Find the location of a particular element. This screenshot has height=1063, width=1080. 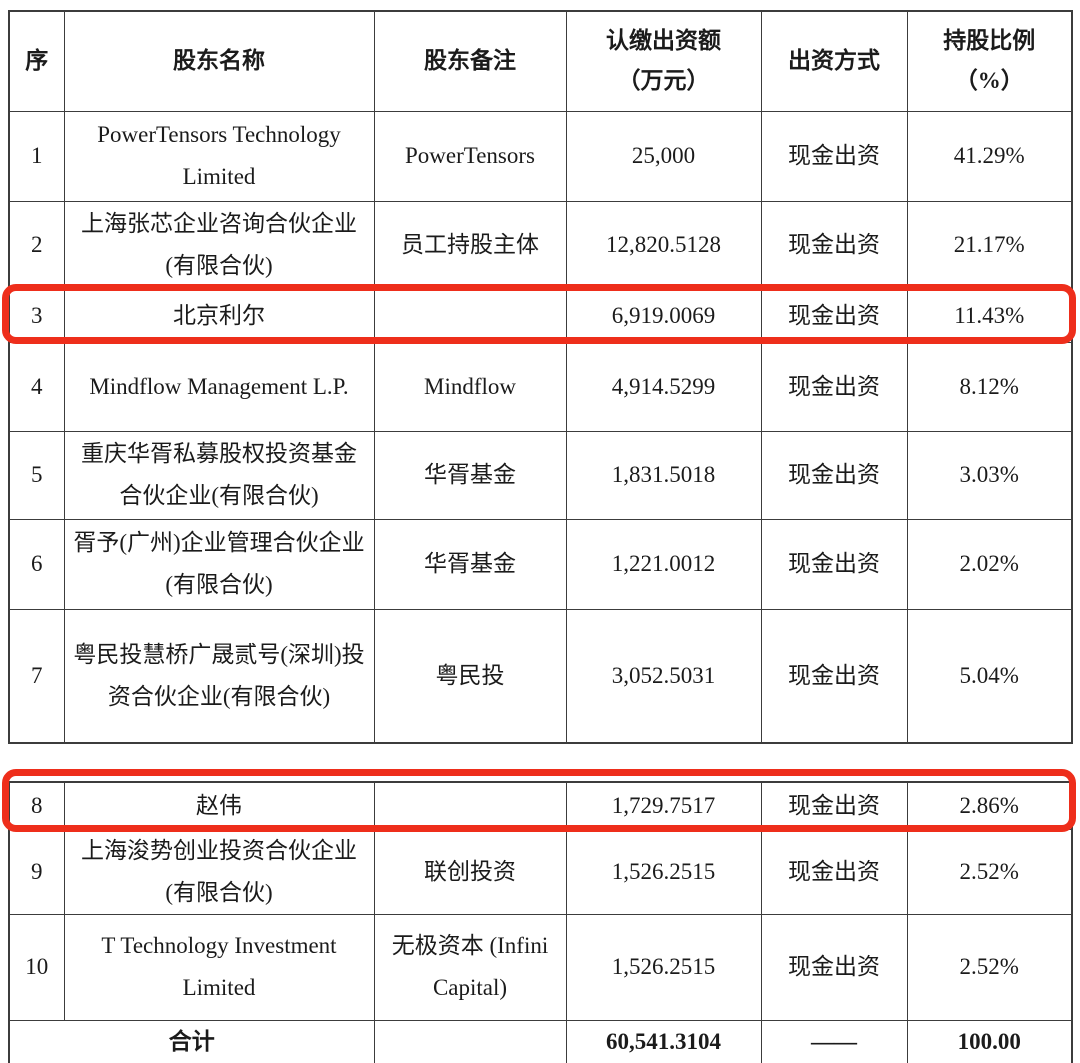

table-row-highlighted: 3 北京利尔 6,919.0069 现金出资 11.43% is located at coordinates (540, 315).